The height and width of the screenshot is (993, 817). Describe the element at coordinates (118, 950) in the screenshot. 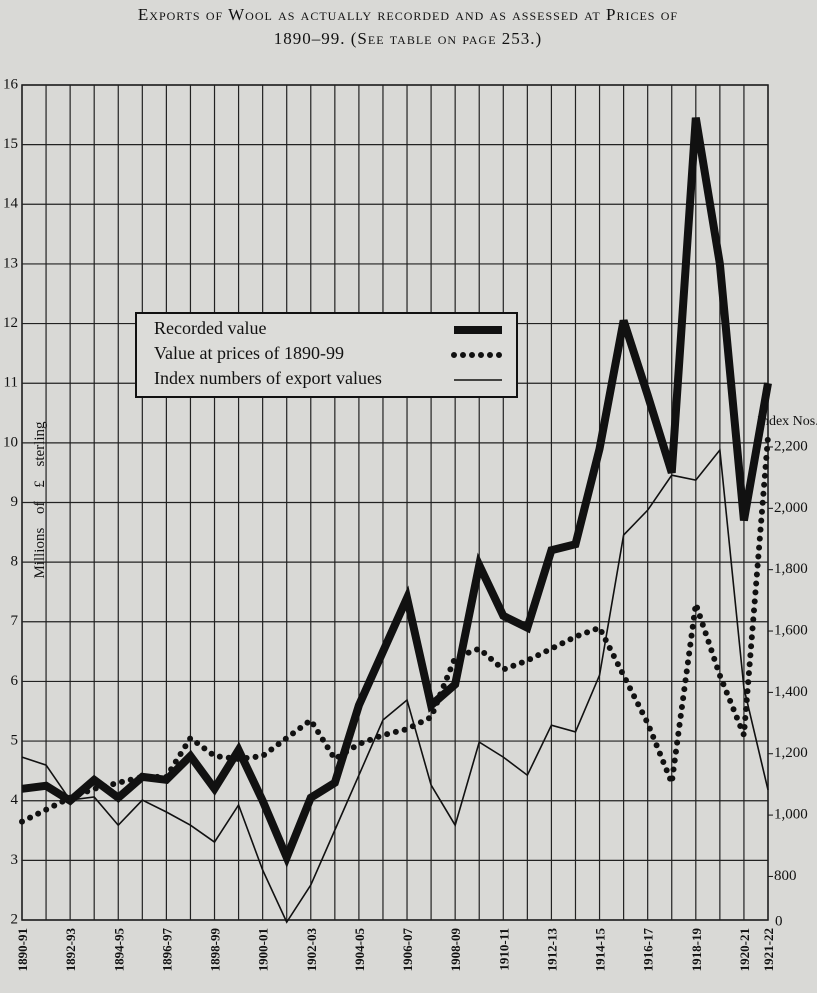

I see `x-tick-label: 1894-95` at that location.